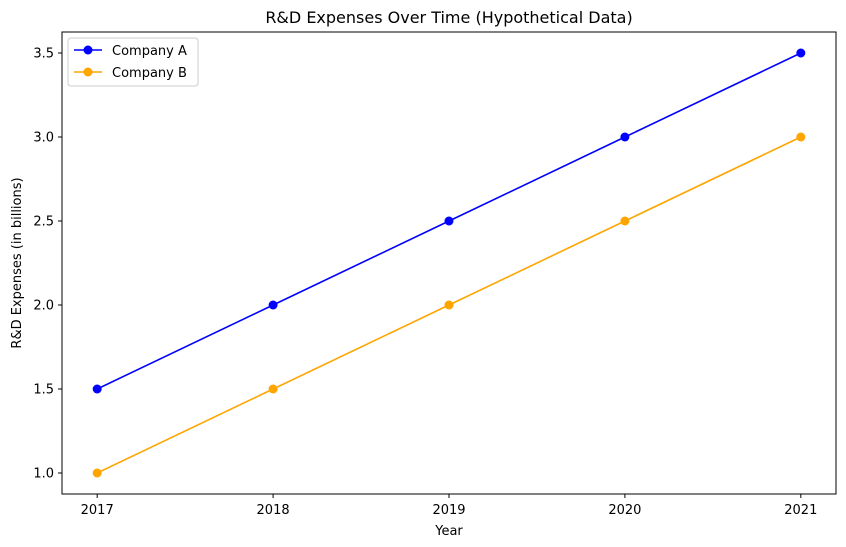 This screenshot has height=547, width=846. I want to click on x-axis-ticks: 2017 2018 2019 2020 2021, so click(449, 506).